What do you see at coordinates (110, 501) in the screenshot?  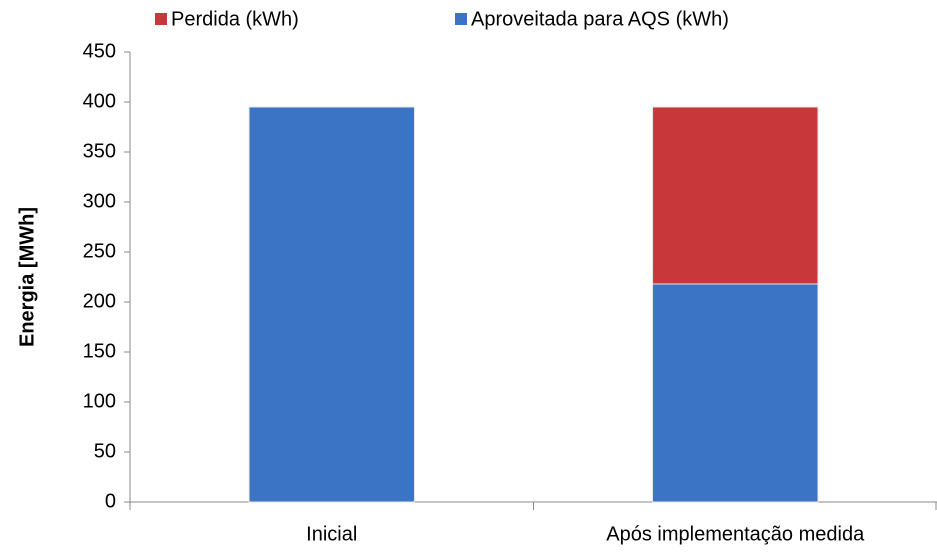 I see `y-tick-label: 0` at bounding box center [110, 501].